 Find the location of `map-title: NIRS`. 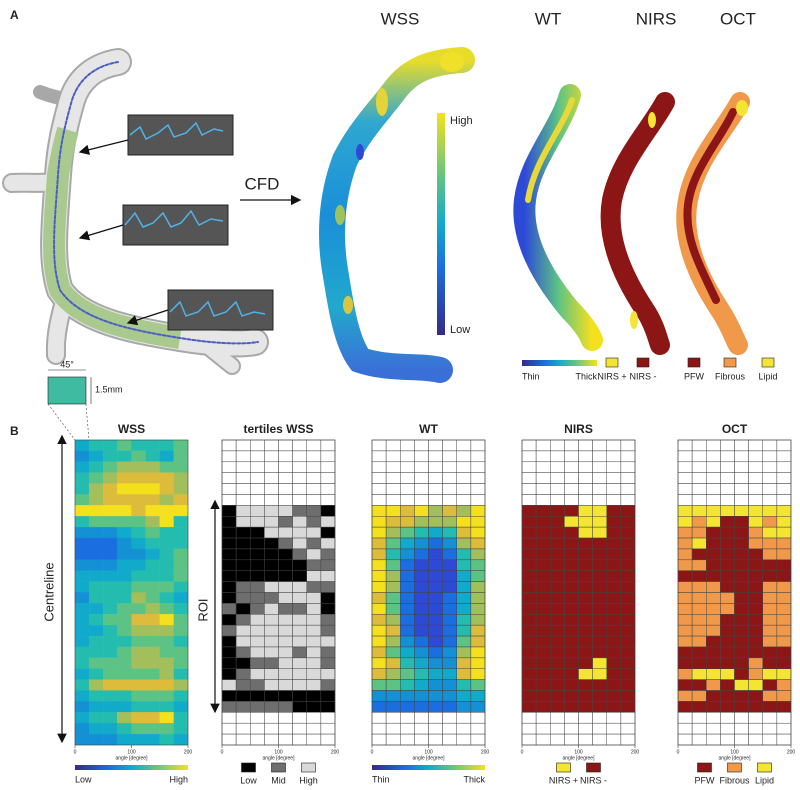

map-title: NIRS is located at coordinates (578, 429).